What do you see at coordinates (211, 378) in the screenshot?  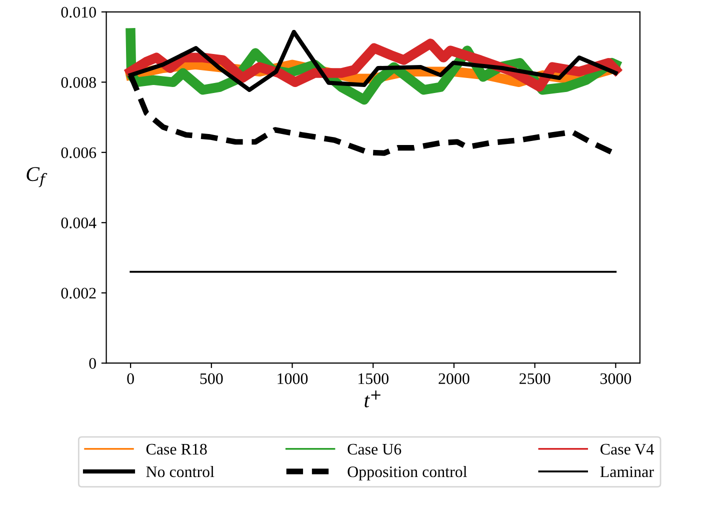 I see `x-tick-label: 500` at bounding box center [211, 378].